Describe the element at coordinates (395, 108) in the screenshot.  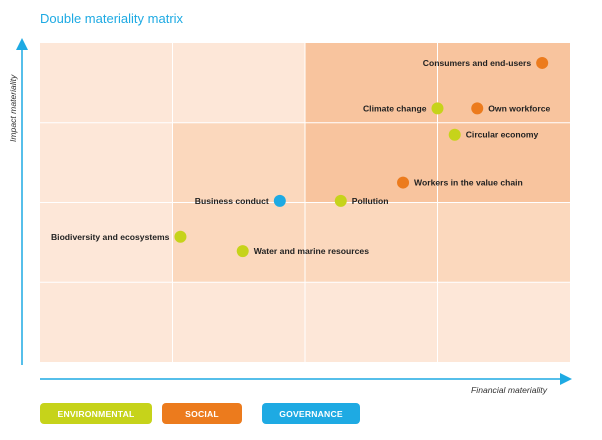
I see `label-climate-change: Climate change` at that location.